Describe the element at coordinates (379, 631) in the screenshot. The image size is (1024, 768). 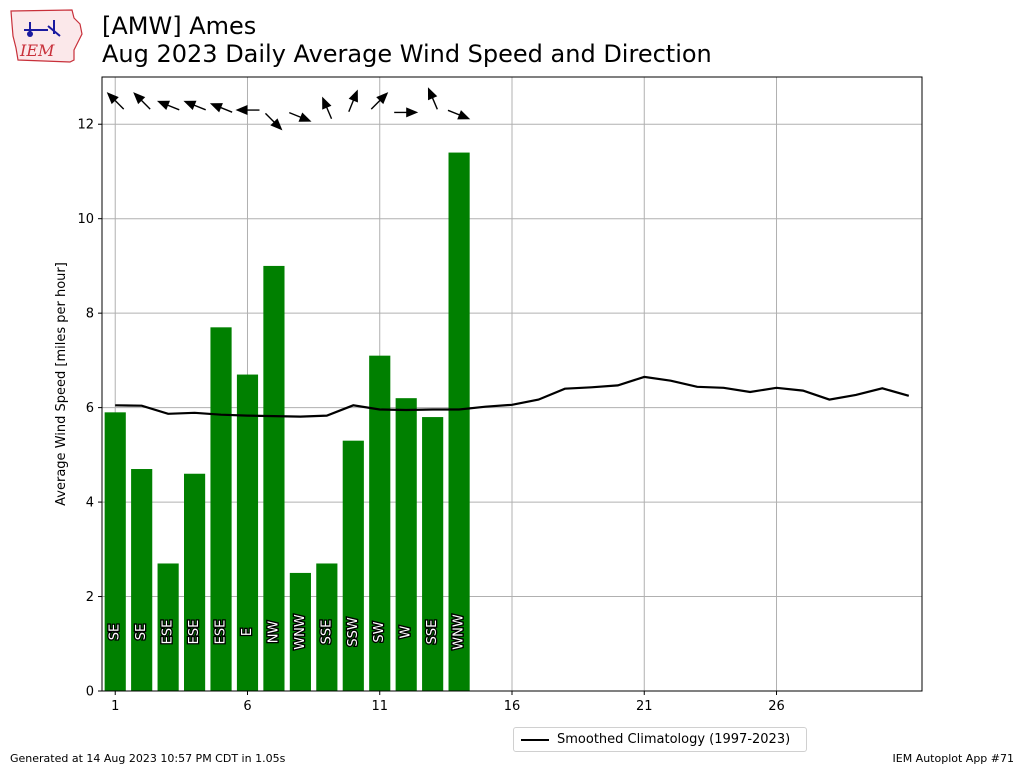
I see `direction-label: SW` at that location.